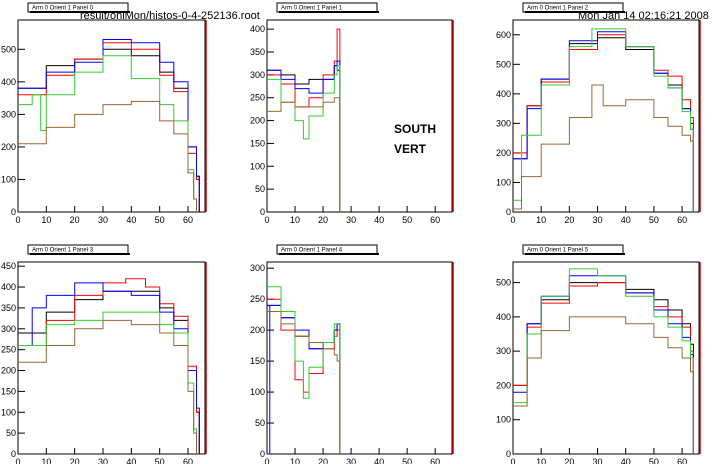  What do you see at coordinates (558, 9) in the screenshot?
I see `panel-title: Arm 0 Orient 1 Panel 2` at bounding box center [558, 9].